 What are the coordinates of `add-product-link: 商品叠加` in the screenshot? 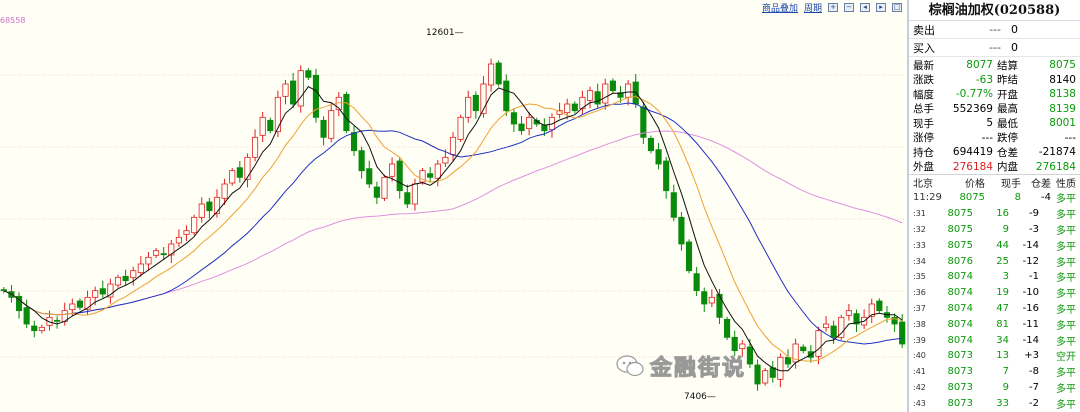 It's located at (779, 8).